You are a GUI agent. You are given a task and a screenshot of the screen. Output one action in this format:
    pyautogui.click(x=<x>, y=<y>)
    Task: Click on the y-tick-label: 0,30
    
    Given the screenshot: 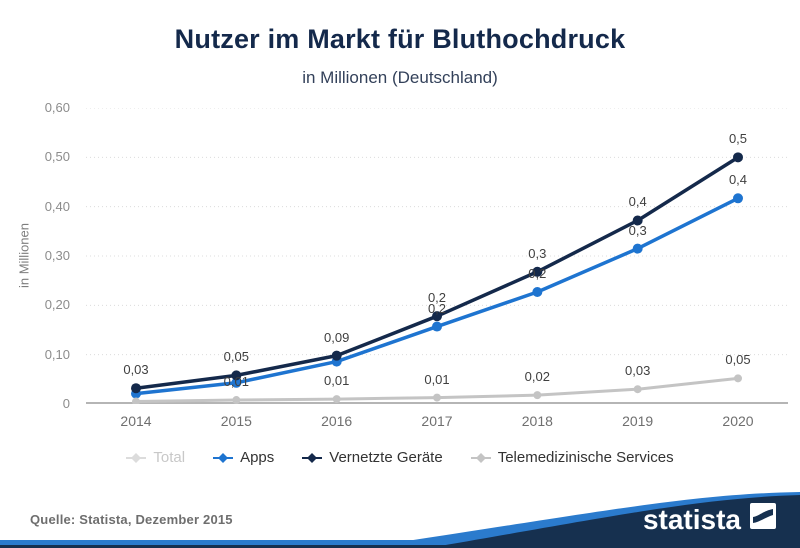 What is the action you would take?
    pyautogui.click(x=57, y=255)
    